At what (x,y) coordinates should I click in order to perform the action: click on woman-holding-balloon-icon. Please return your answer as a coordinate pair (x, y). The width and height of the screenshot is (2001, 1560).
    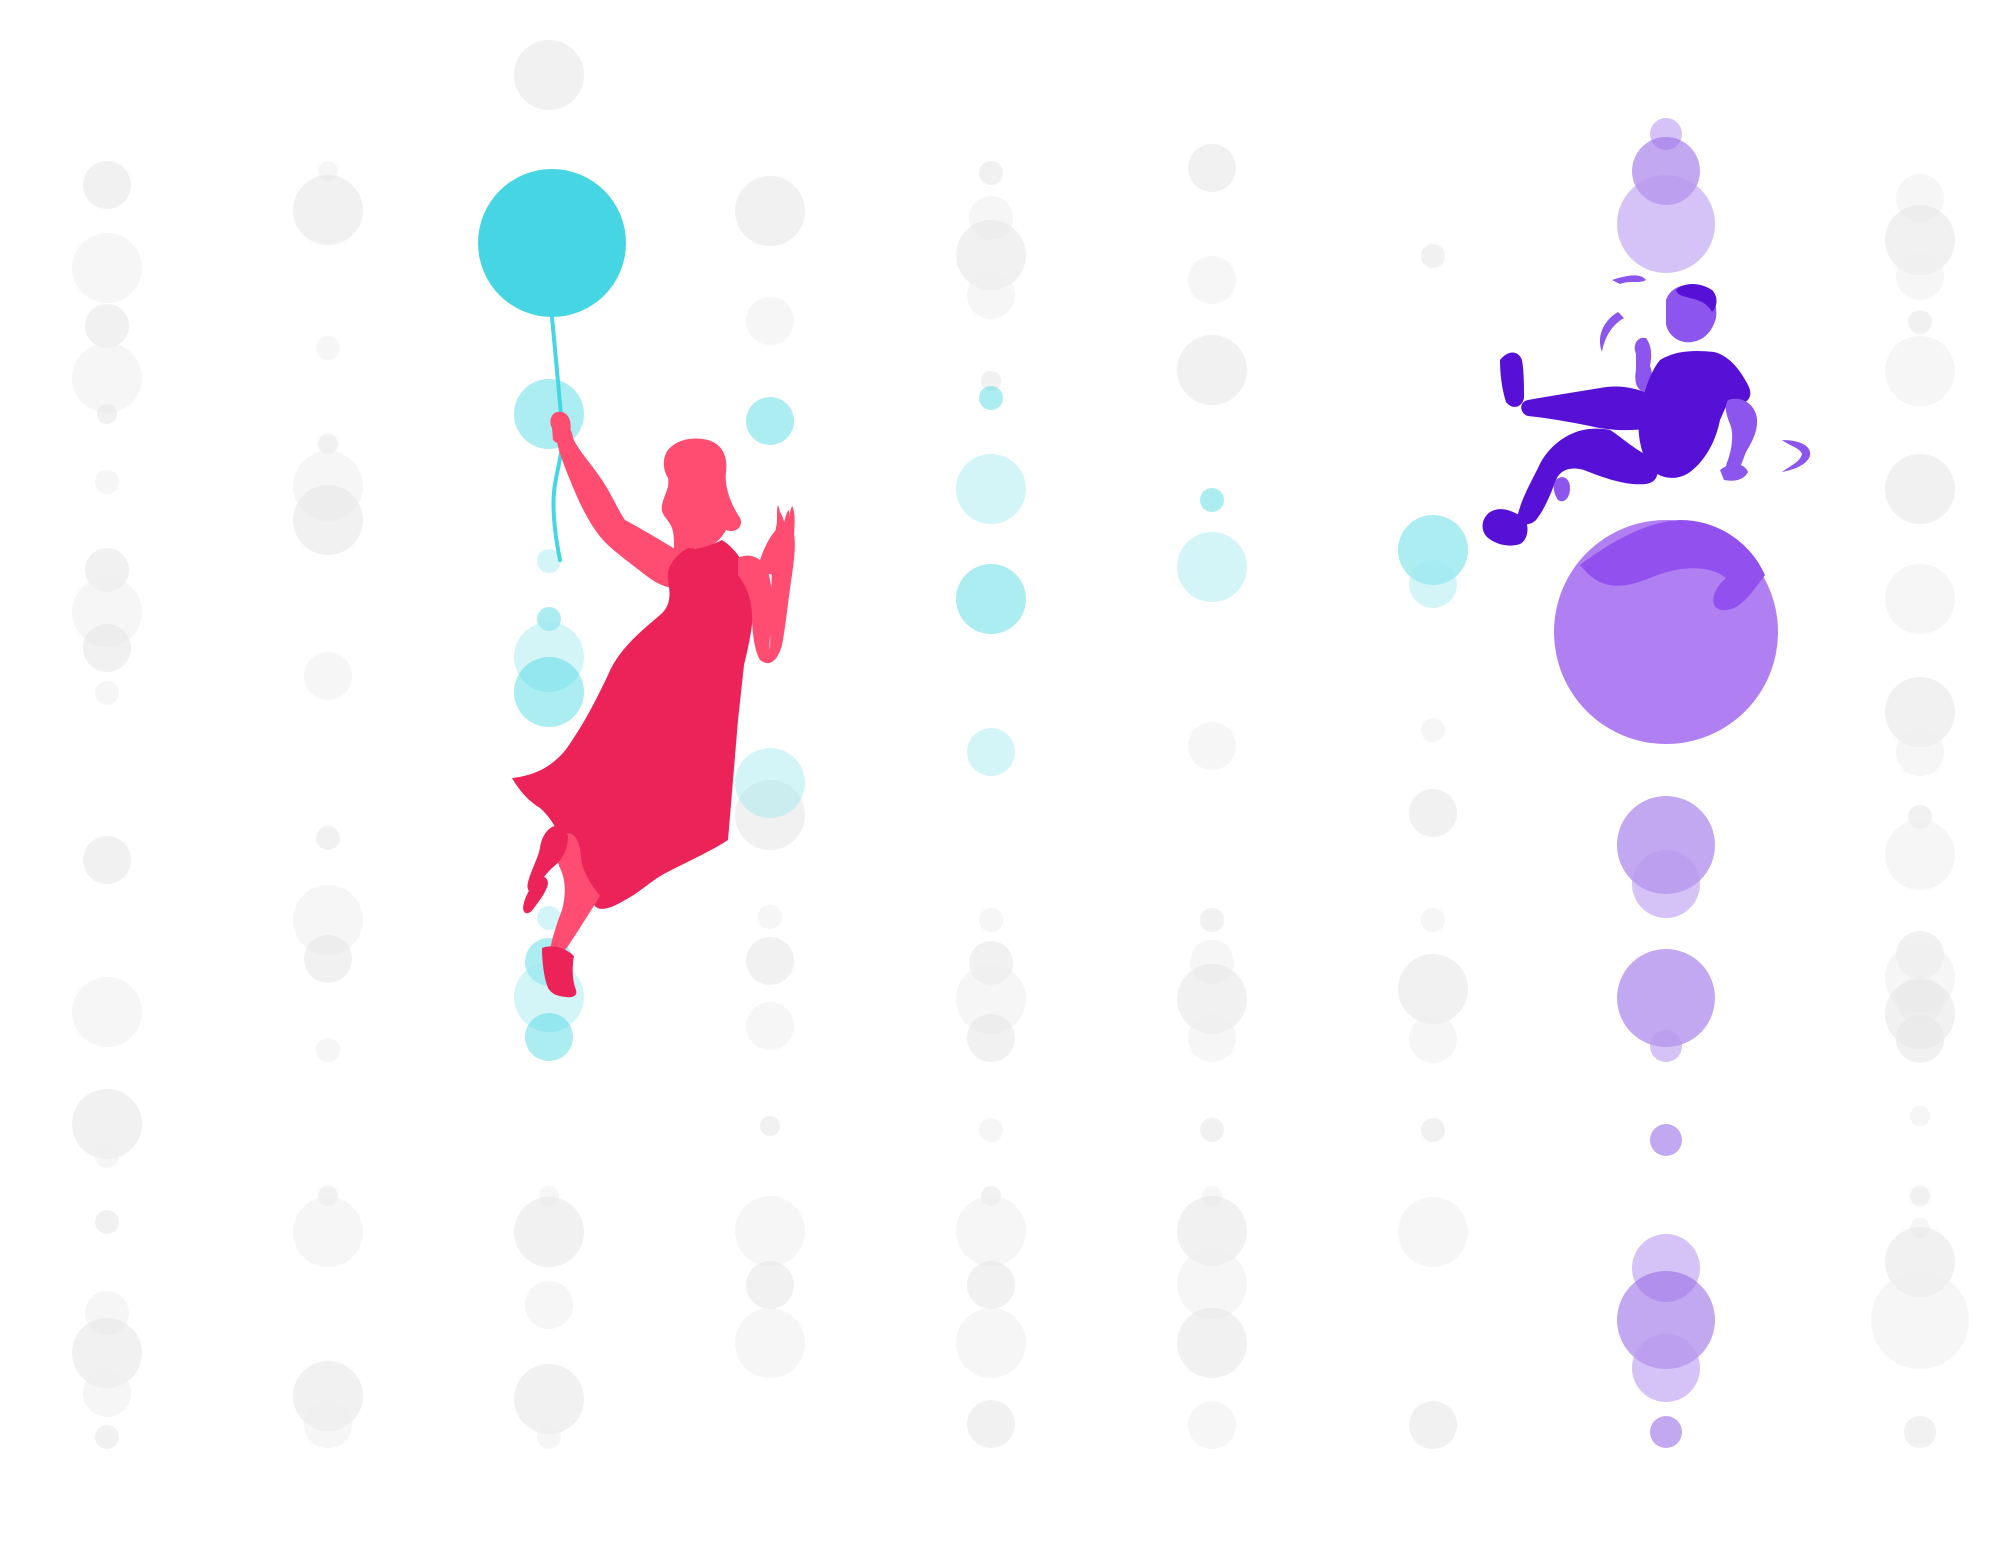
    Looking at the image, I should click on (636, 583).